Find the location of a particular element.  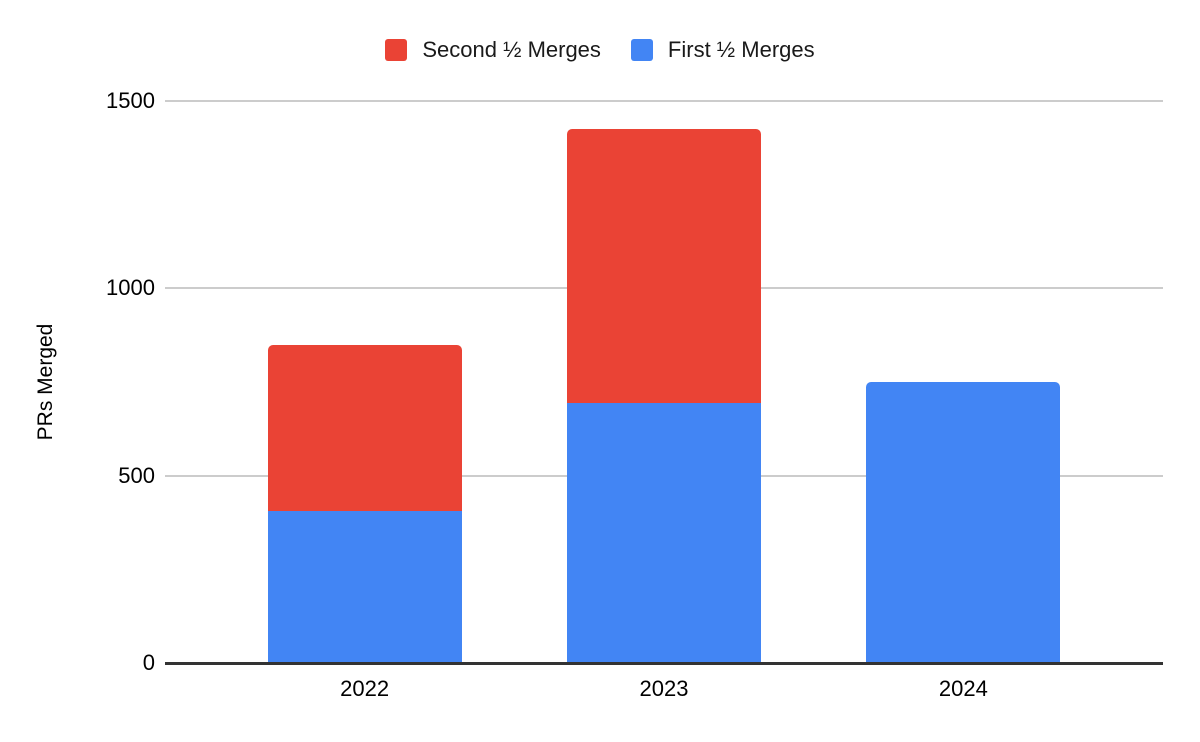

x-axis-label-2024: 2024 is located at coordinates (963, 688).